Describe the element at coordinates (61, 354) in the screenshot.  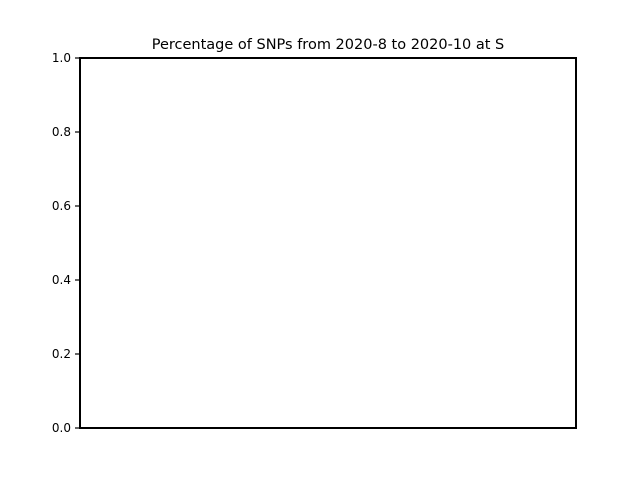
I see `y-tick-label: 0.2` at that location.